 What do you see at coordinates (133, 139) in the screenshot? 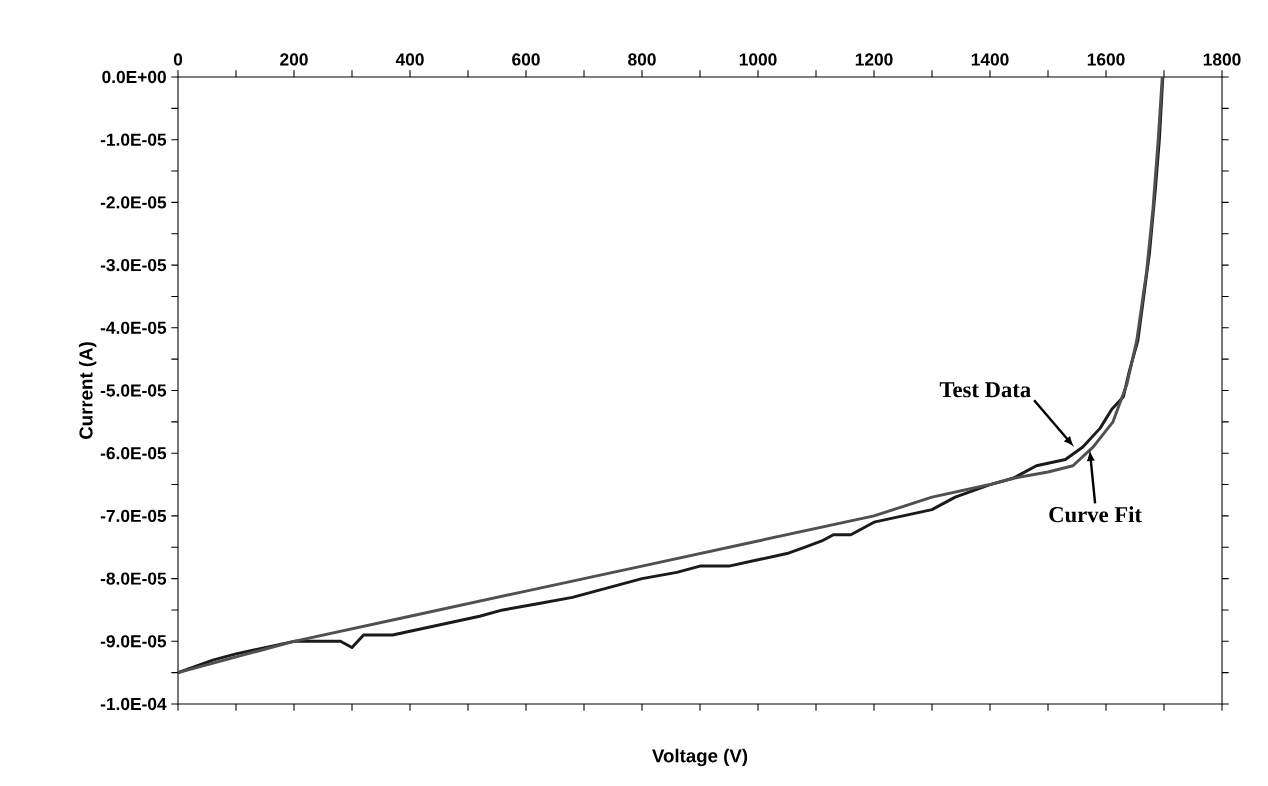
I see `y-tick-label: -1.0E-05` at bounding box center [133, 139].